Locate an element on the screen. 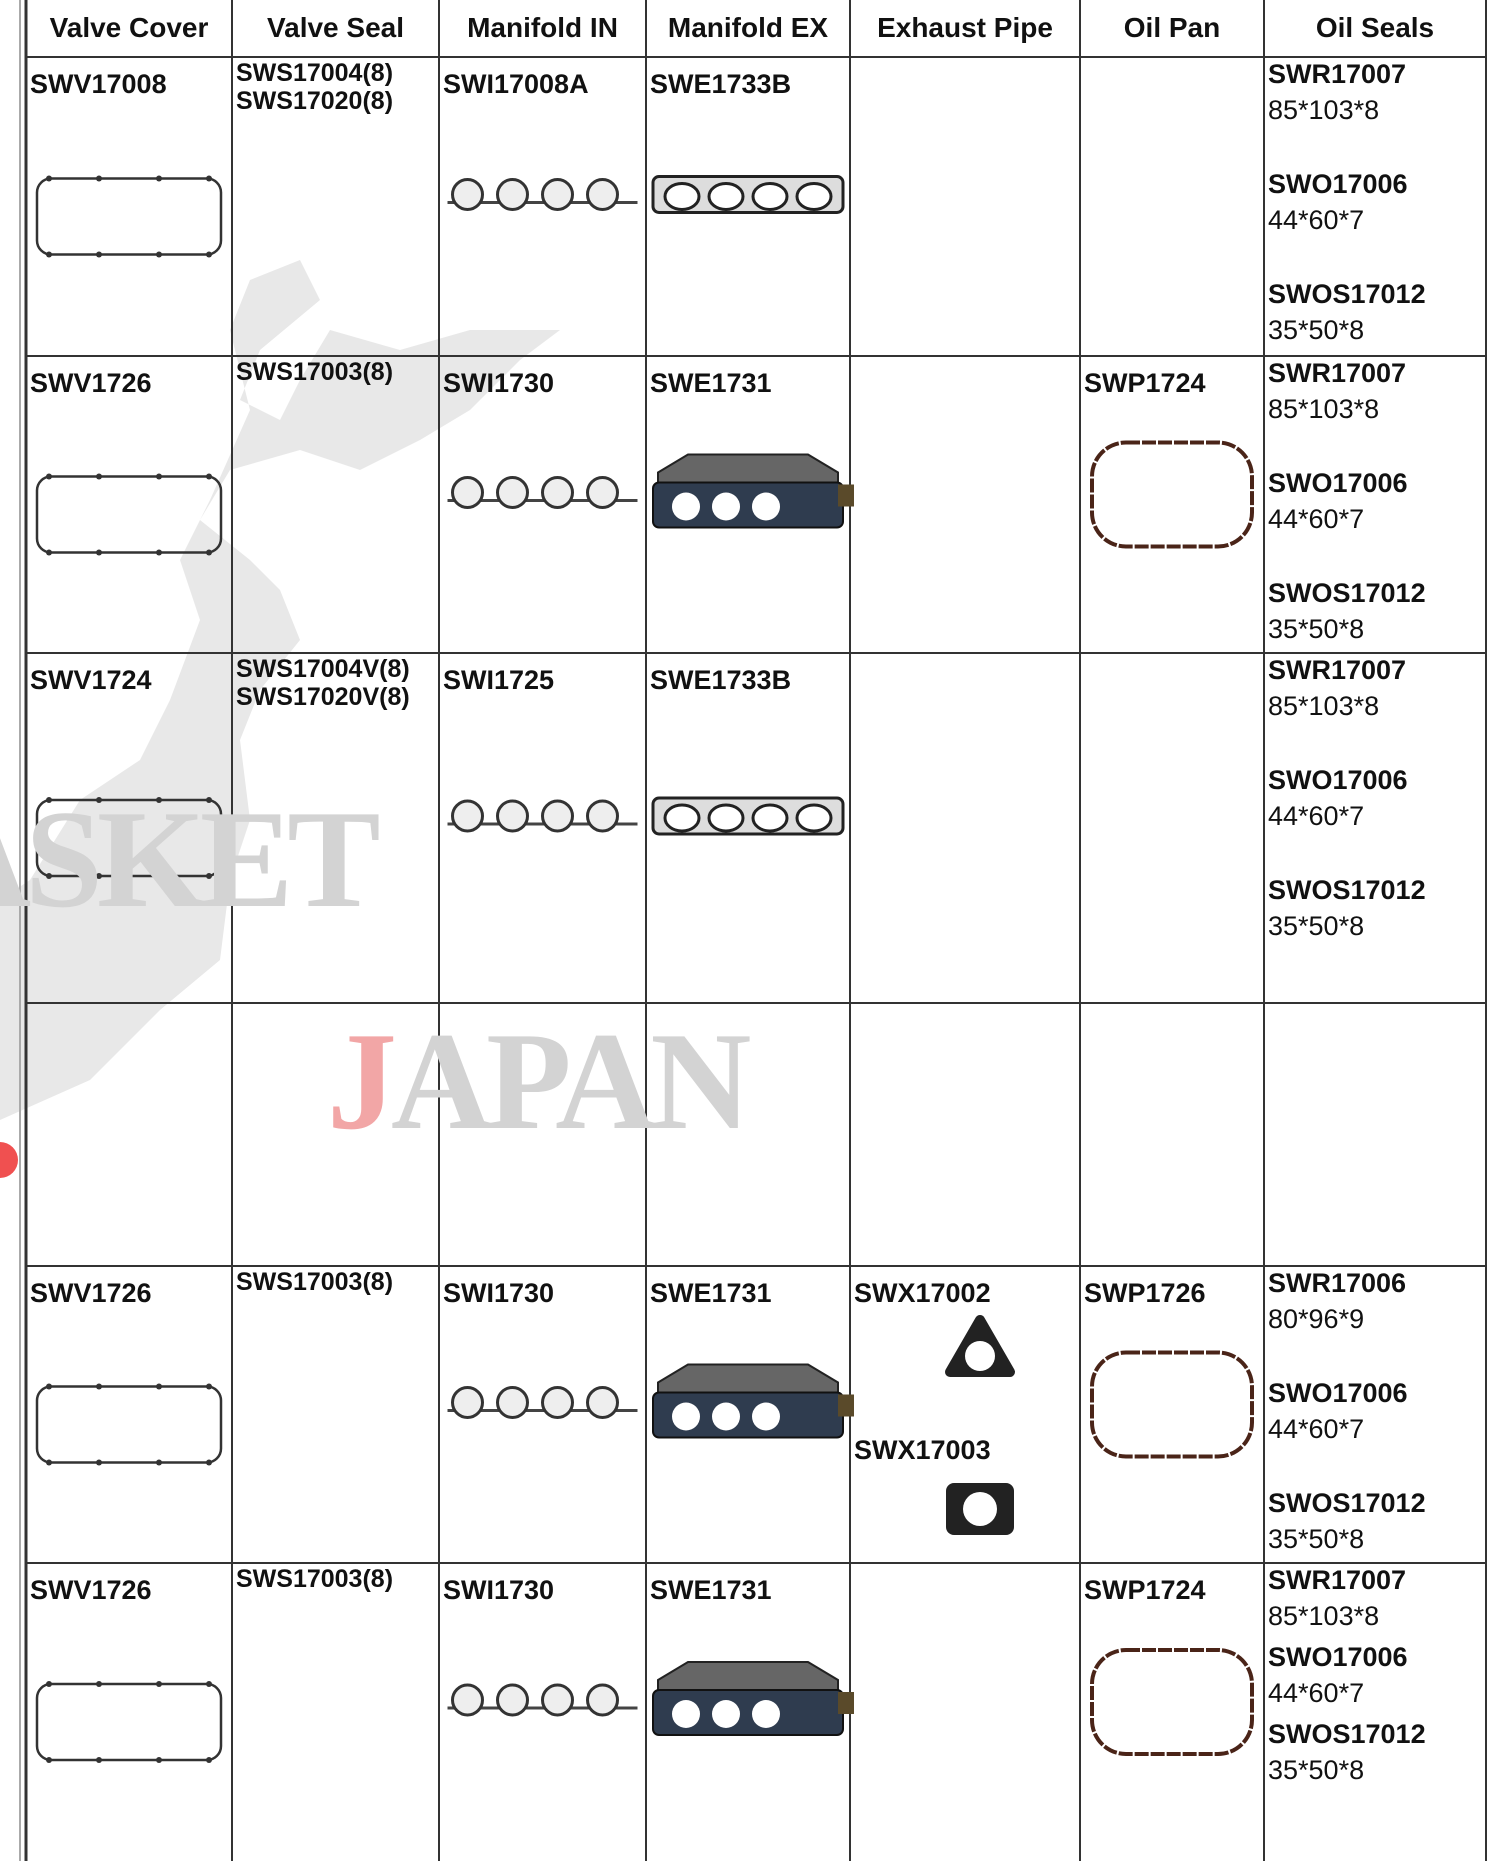 The height and width of the screenshot is (1861, 1507). map-dot is located at coordinates (9, 1160).